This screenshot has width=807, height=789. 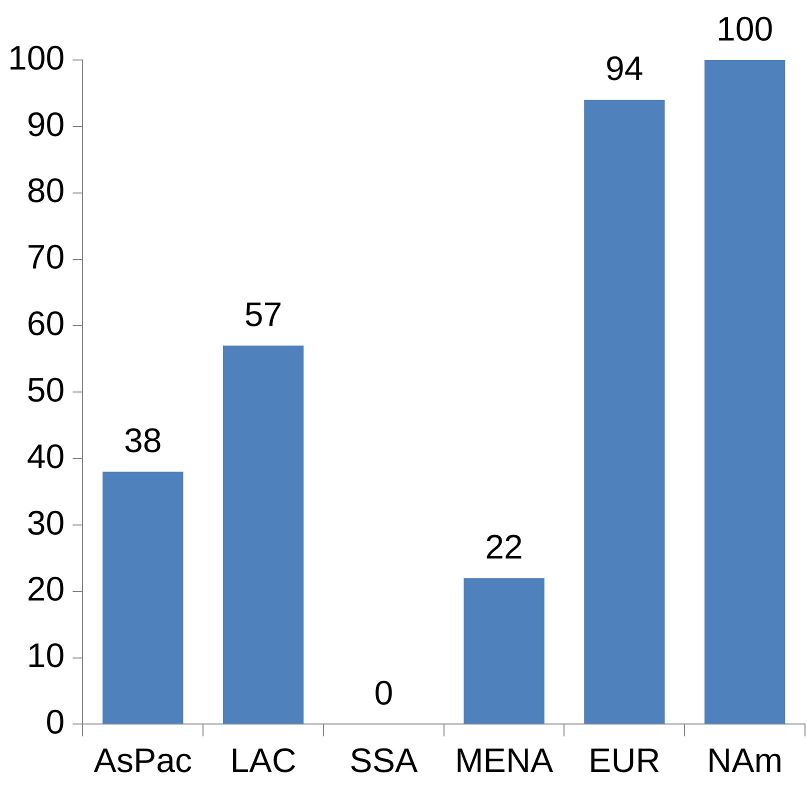 What do you see at coordinates (45, 191) in the screenshot?
I see `y-tick-label: 80` at bounding box center [45, 191].